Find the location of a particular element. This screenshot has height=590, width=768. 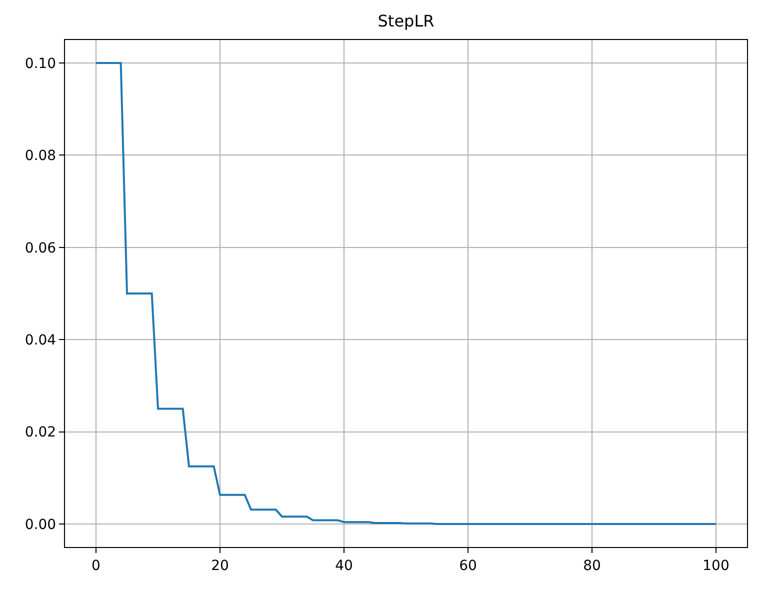

y-tick-label: 0.00 is located at coordinates (40, 524).